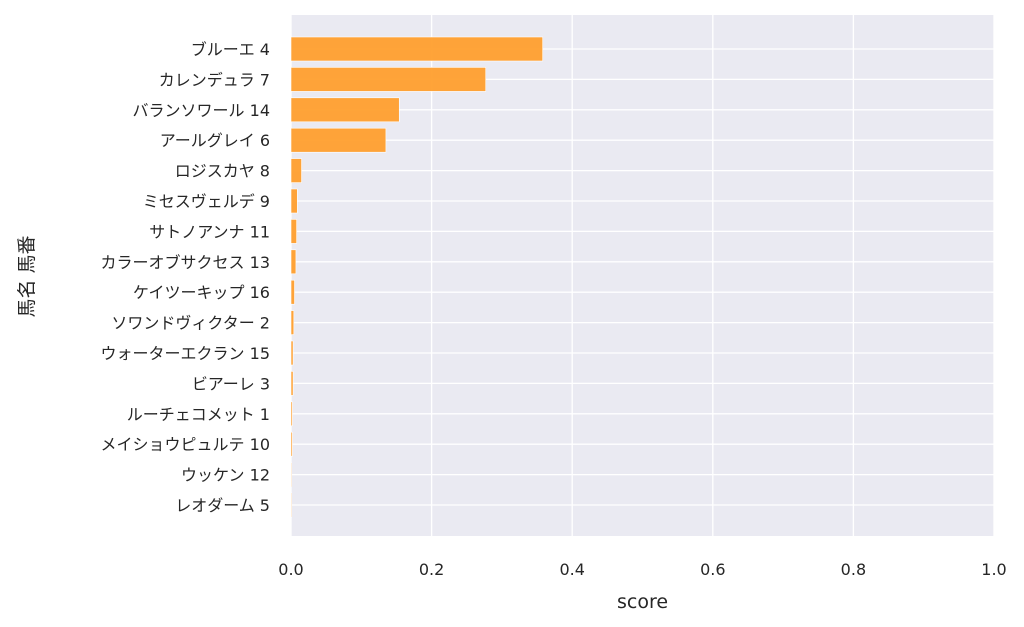  What do you see at coordinates (993, 569) in the screenshot?
I see `x-tick-label: 1.0` at bounding box center [993, 569].